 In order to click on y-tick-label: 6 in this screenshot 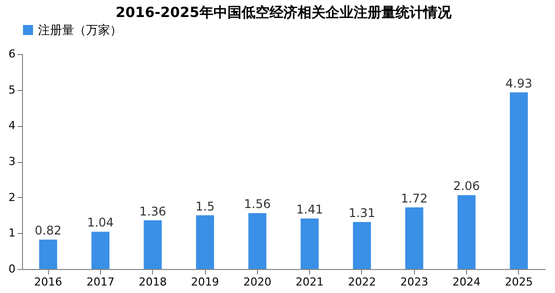, I will do `click(12, 54)`.